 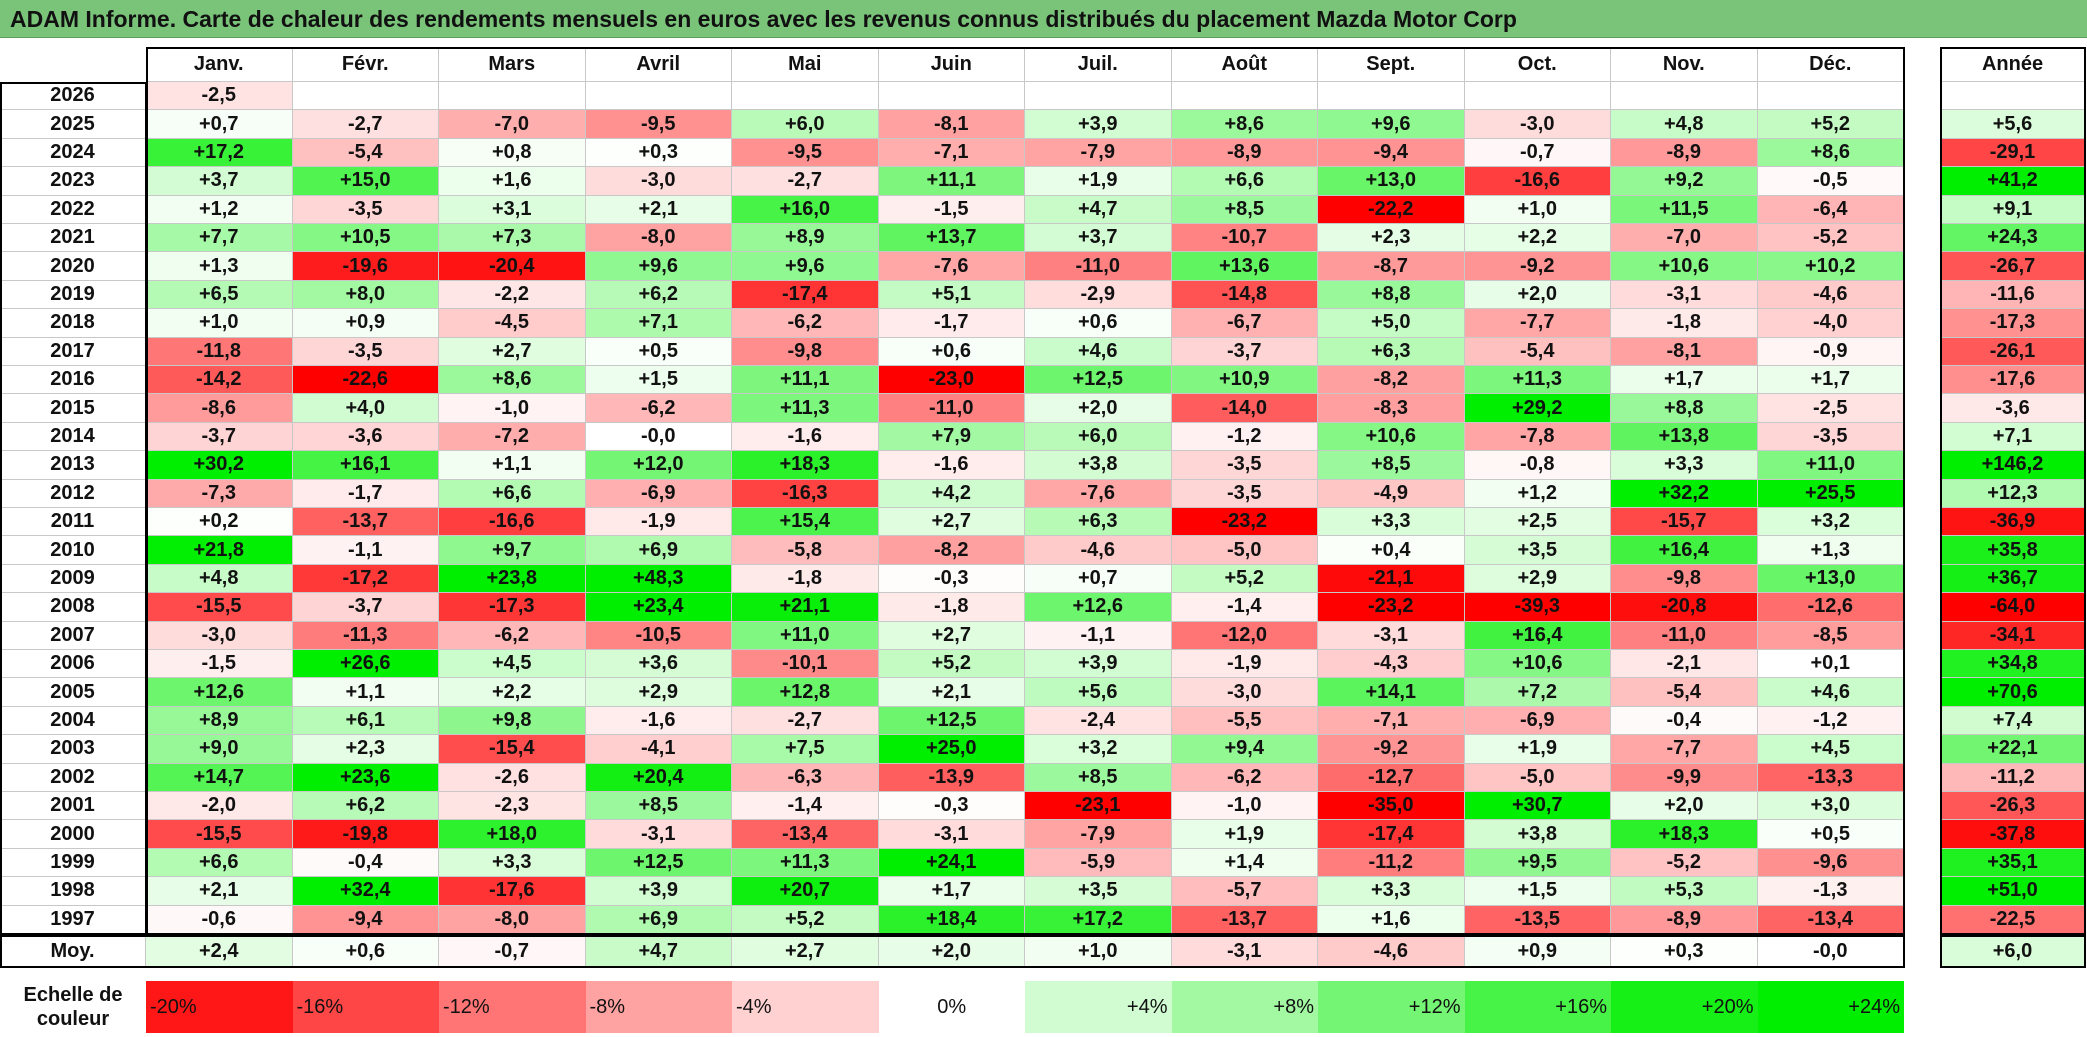 I want to click on average-cell: +0,9, so click(x=1537, y=952).